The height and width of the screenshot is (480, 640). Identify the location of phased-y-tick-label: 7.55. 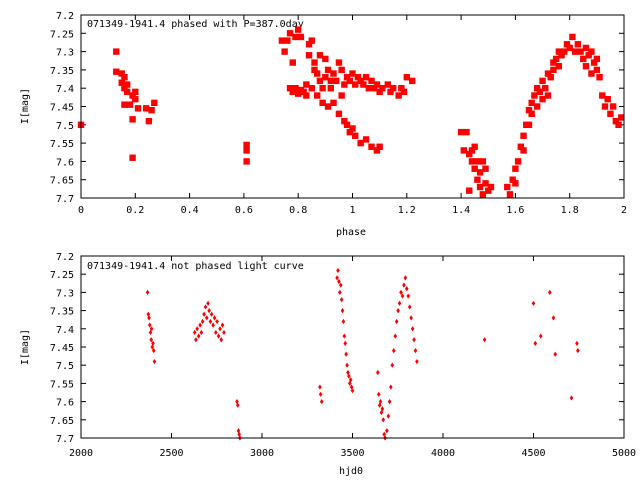
(62, 144).